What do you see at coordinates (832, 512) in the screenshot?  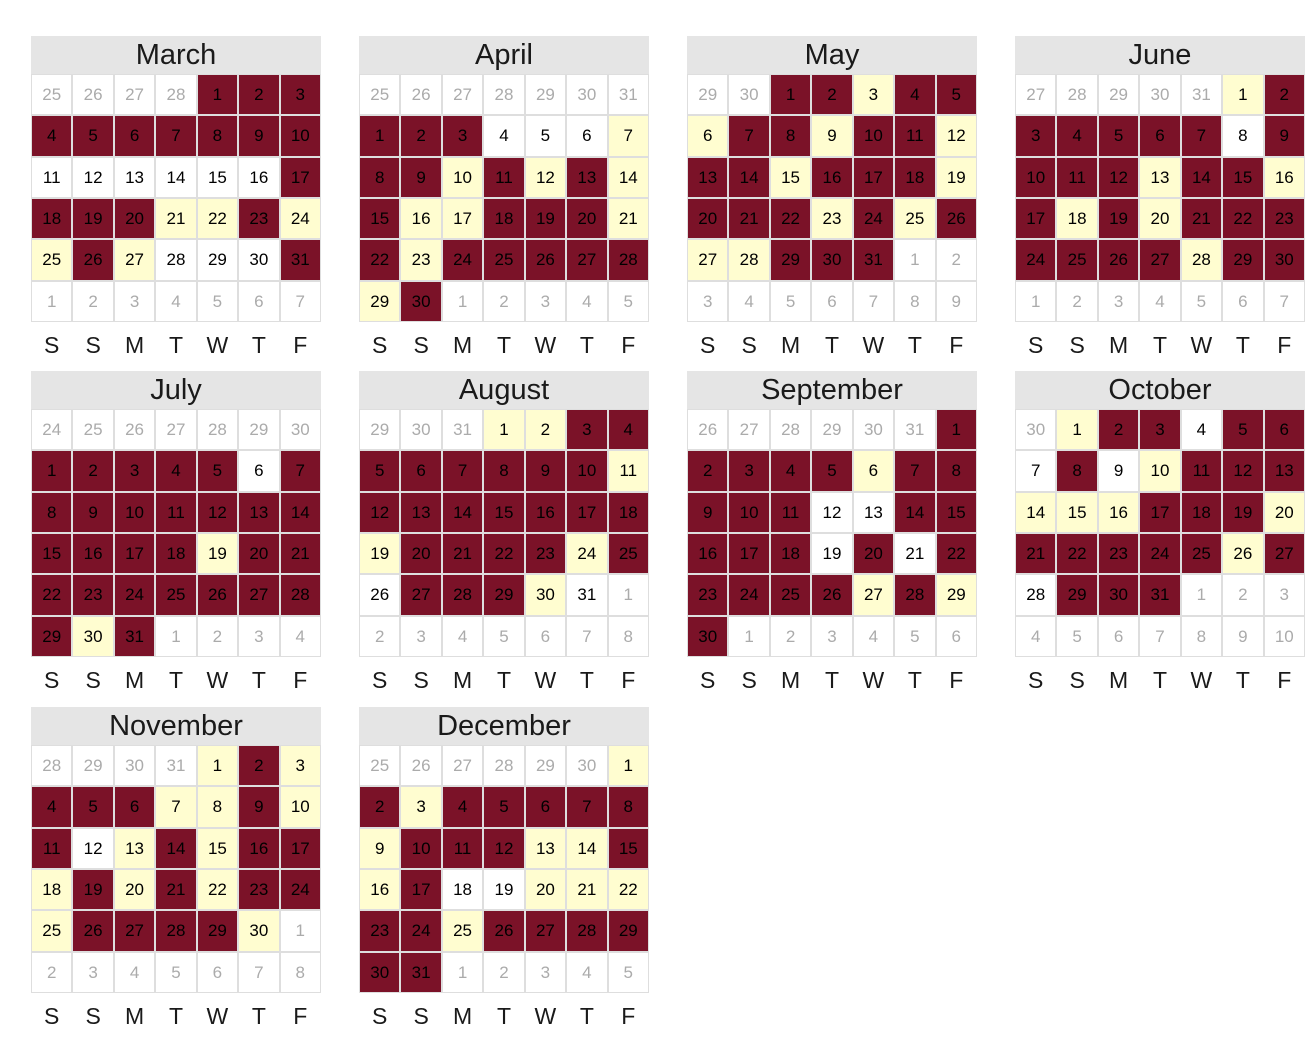 I see `day-cell: 12` at bounding box center [832, 512].